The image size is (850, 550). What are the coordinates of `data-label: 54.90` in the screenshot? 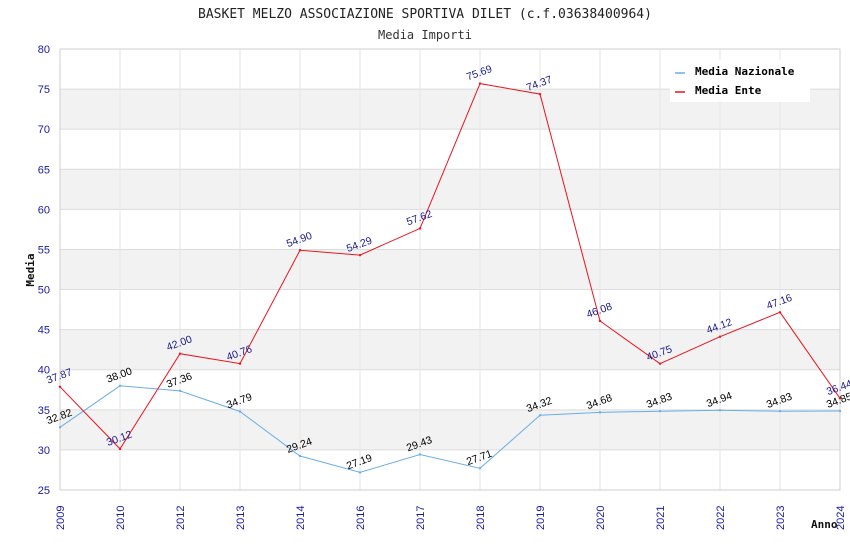 It's located at (299, 240).